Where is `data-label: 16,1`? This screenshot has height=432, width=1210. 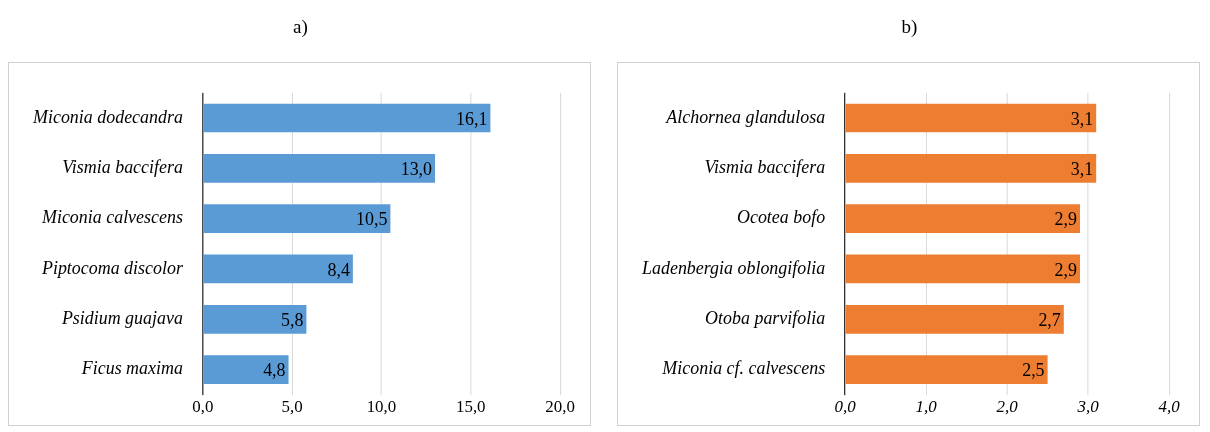
data-label: 16,1 is located at coordinates (472, 118).